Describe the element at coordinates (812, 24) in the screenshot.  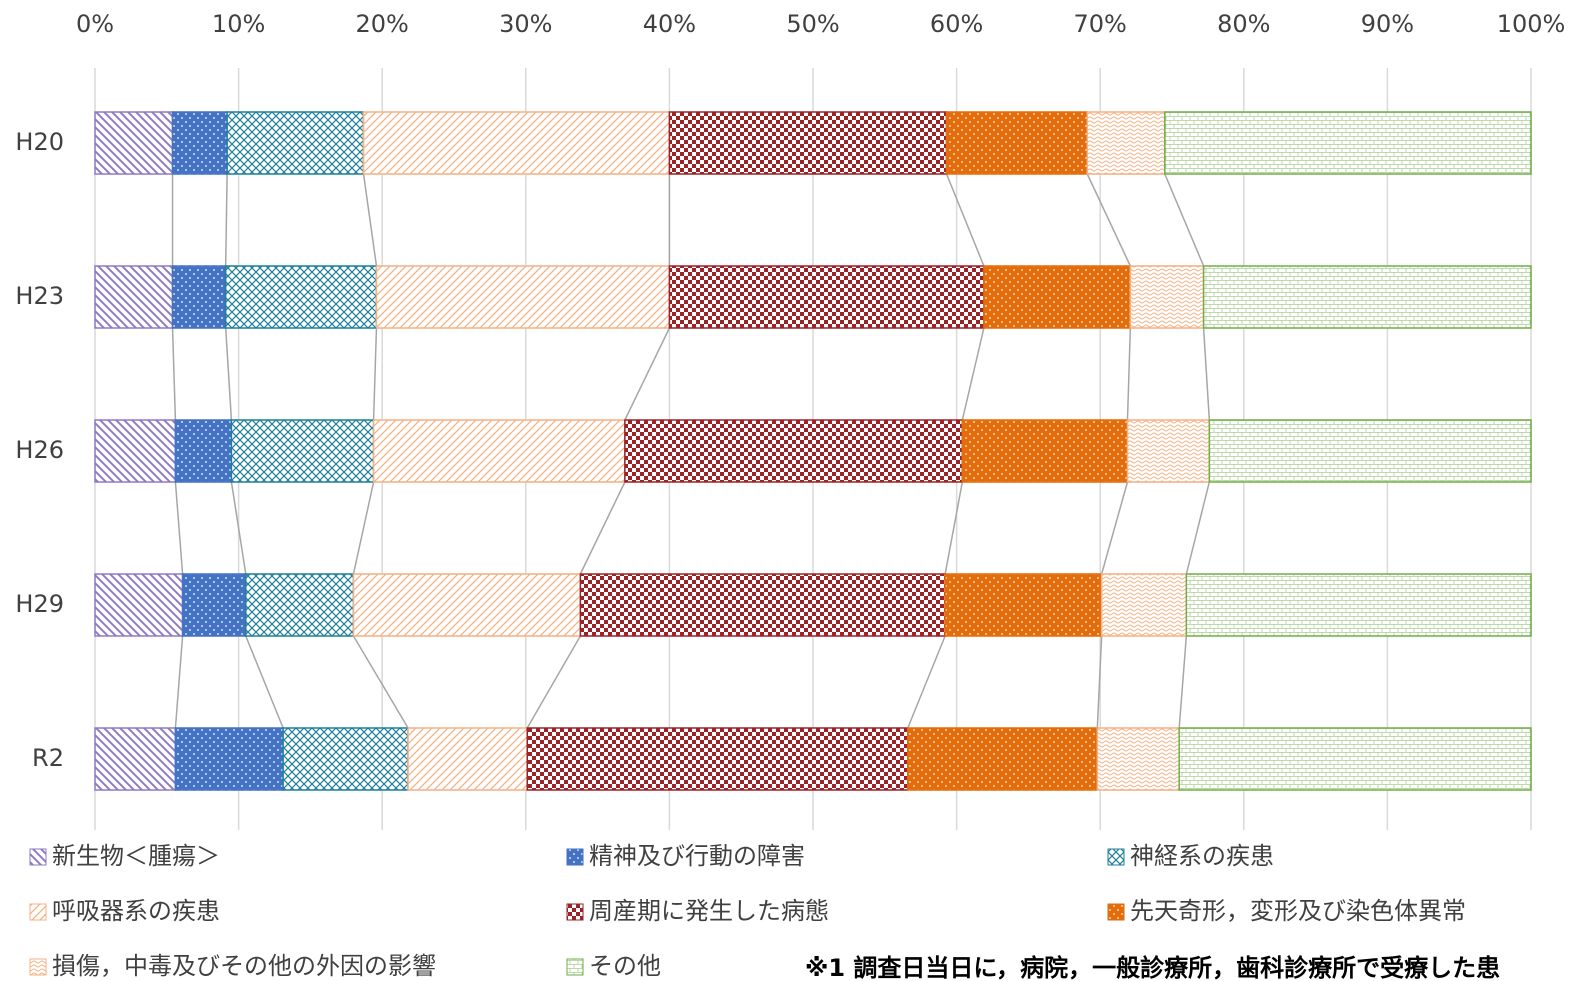
I see `x-tick-label: 50%` at that location.